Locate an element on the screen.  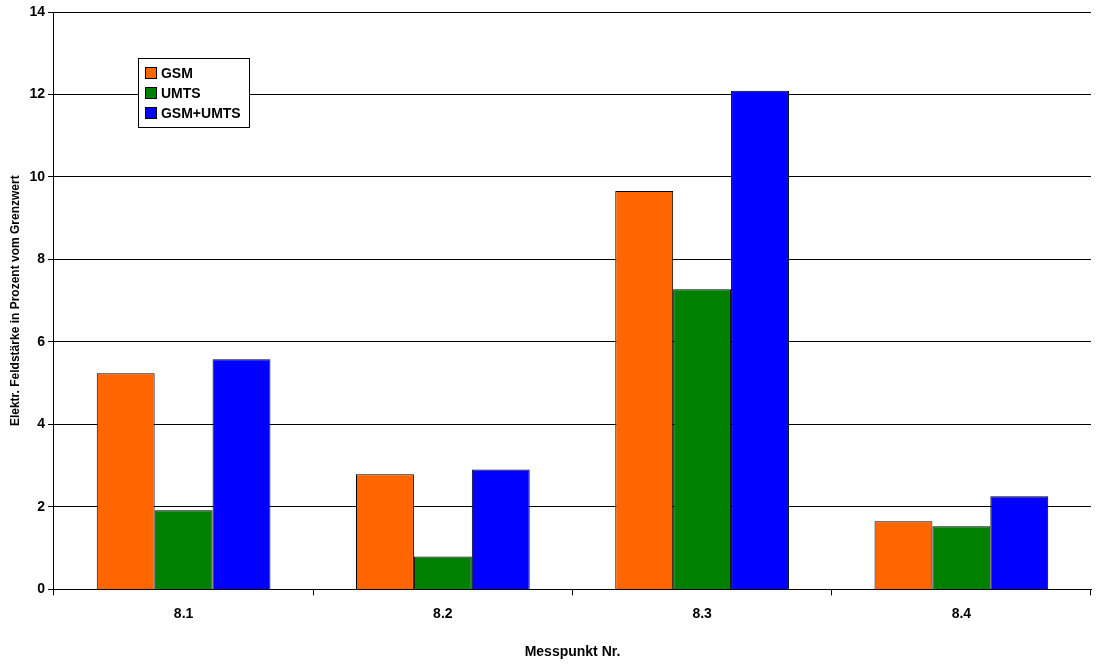
y-tick-label: 0 is located at coordinates (41, 588).